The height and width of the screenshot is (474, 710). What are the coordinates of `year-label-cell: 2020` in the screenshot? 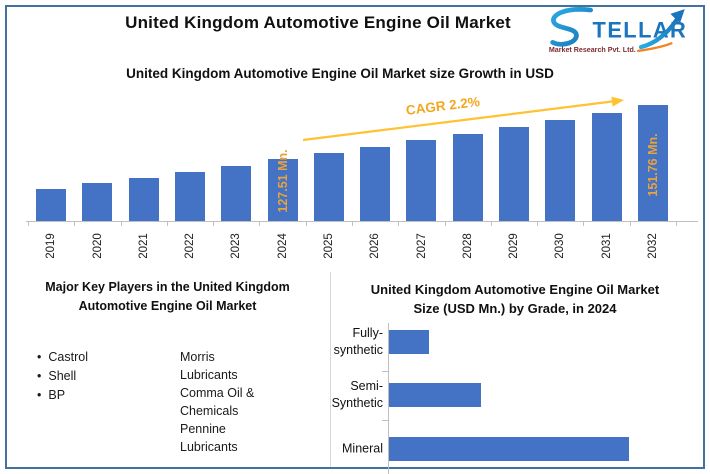 It's located at (97, 246).